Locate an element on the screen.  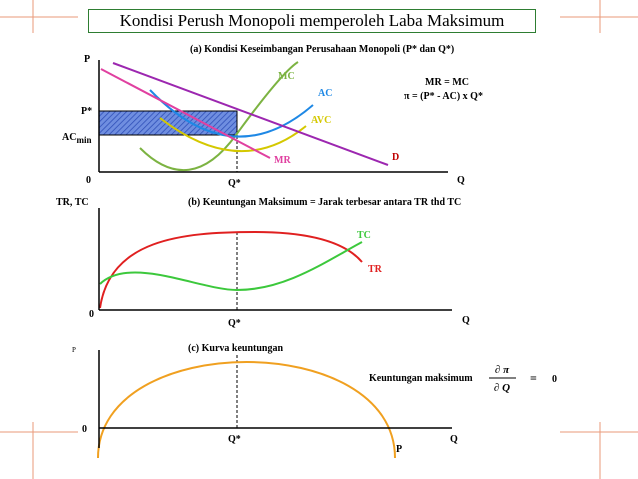
fraction-denominator: ∂ Q is located at coordinates (502, 388).